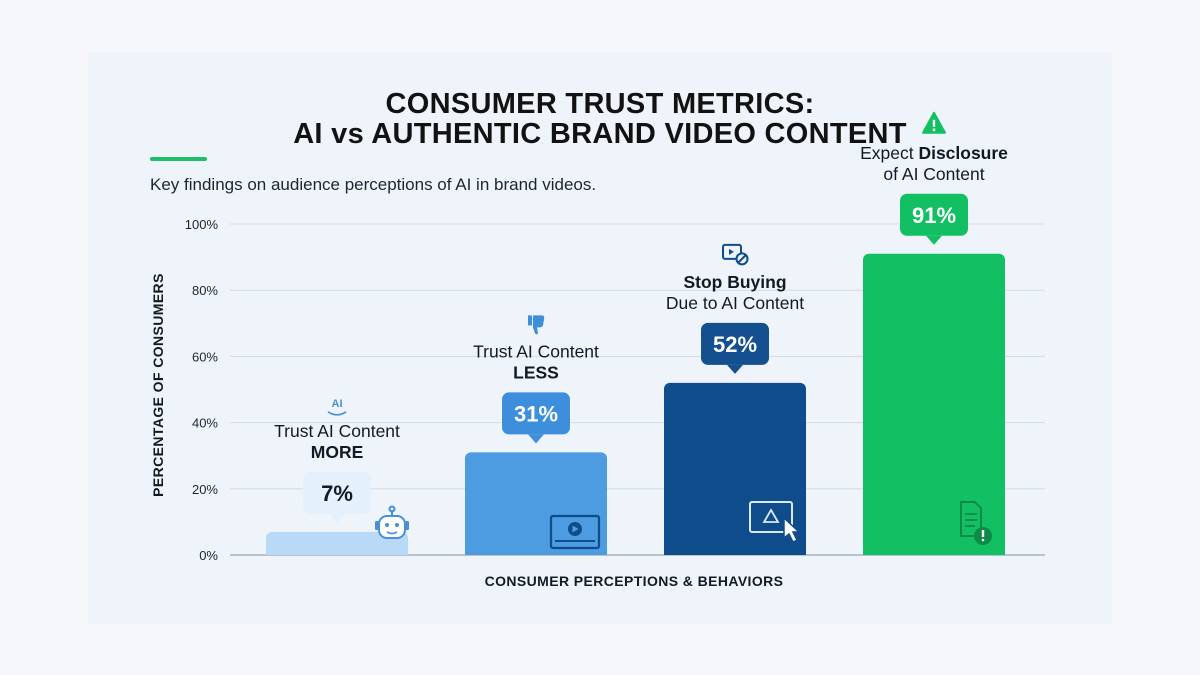 The height and width of the screenshot is (675, 1200). I want to click on ai-hand-icon: AI, so click(337, 407).